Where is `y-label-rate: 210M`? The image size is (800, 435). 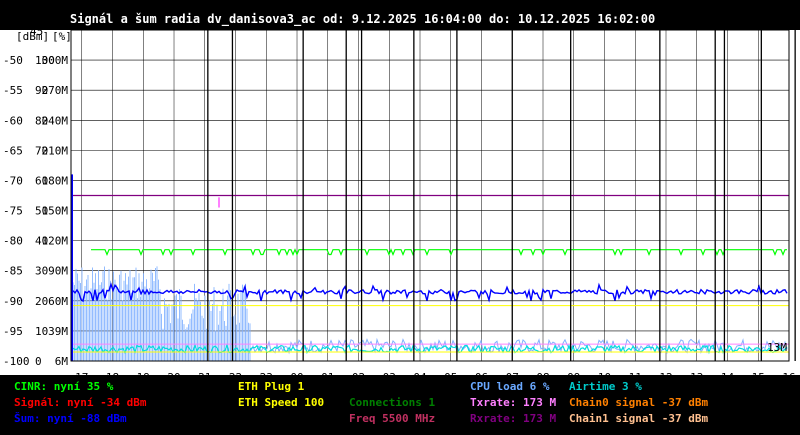
y-label-rate: 210M is located at coordinates (55, 150).